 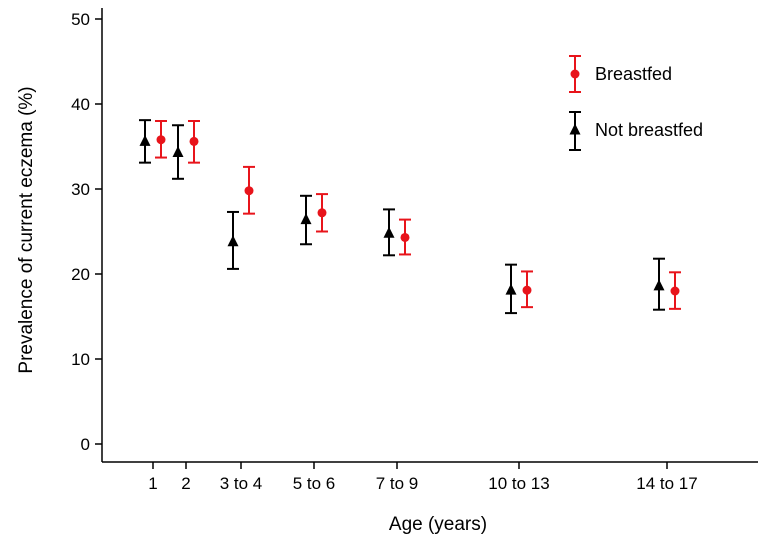 I want to click on x-tick-label: 14 to 17, so click(x=666, y=483).